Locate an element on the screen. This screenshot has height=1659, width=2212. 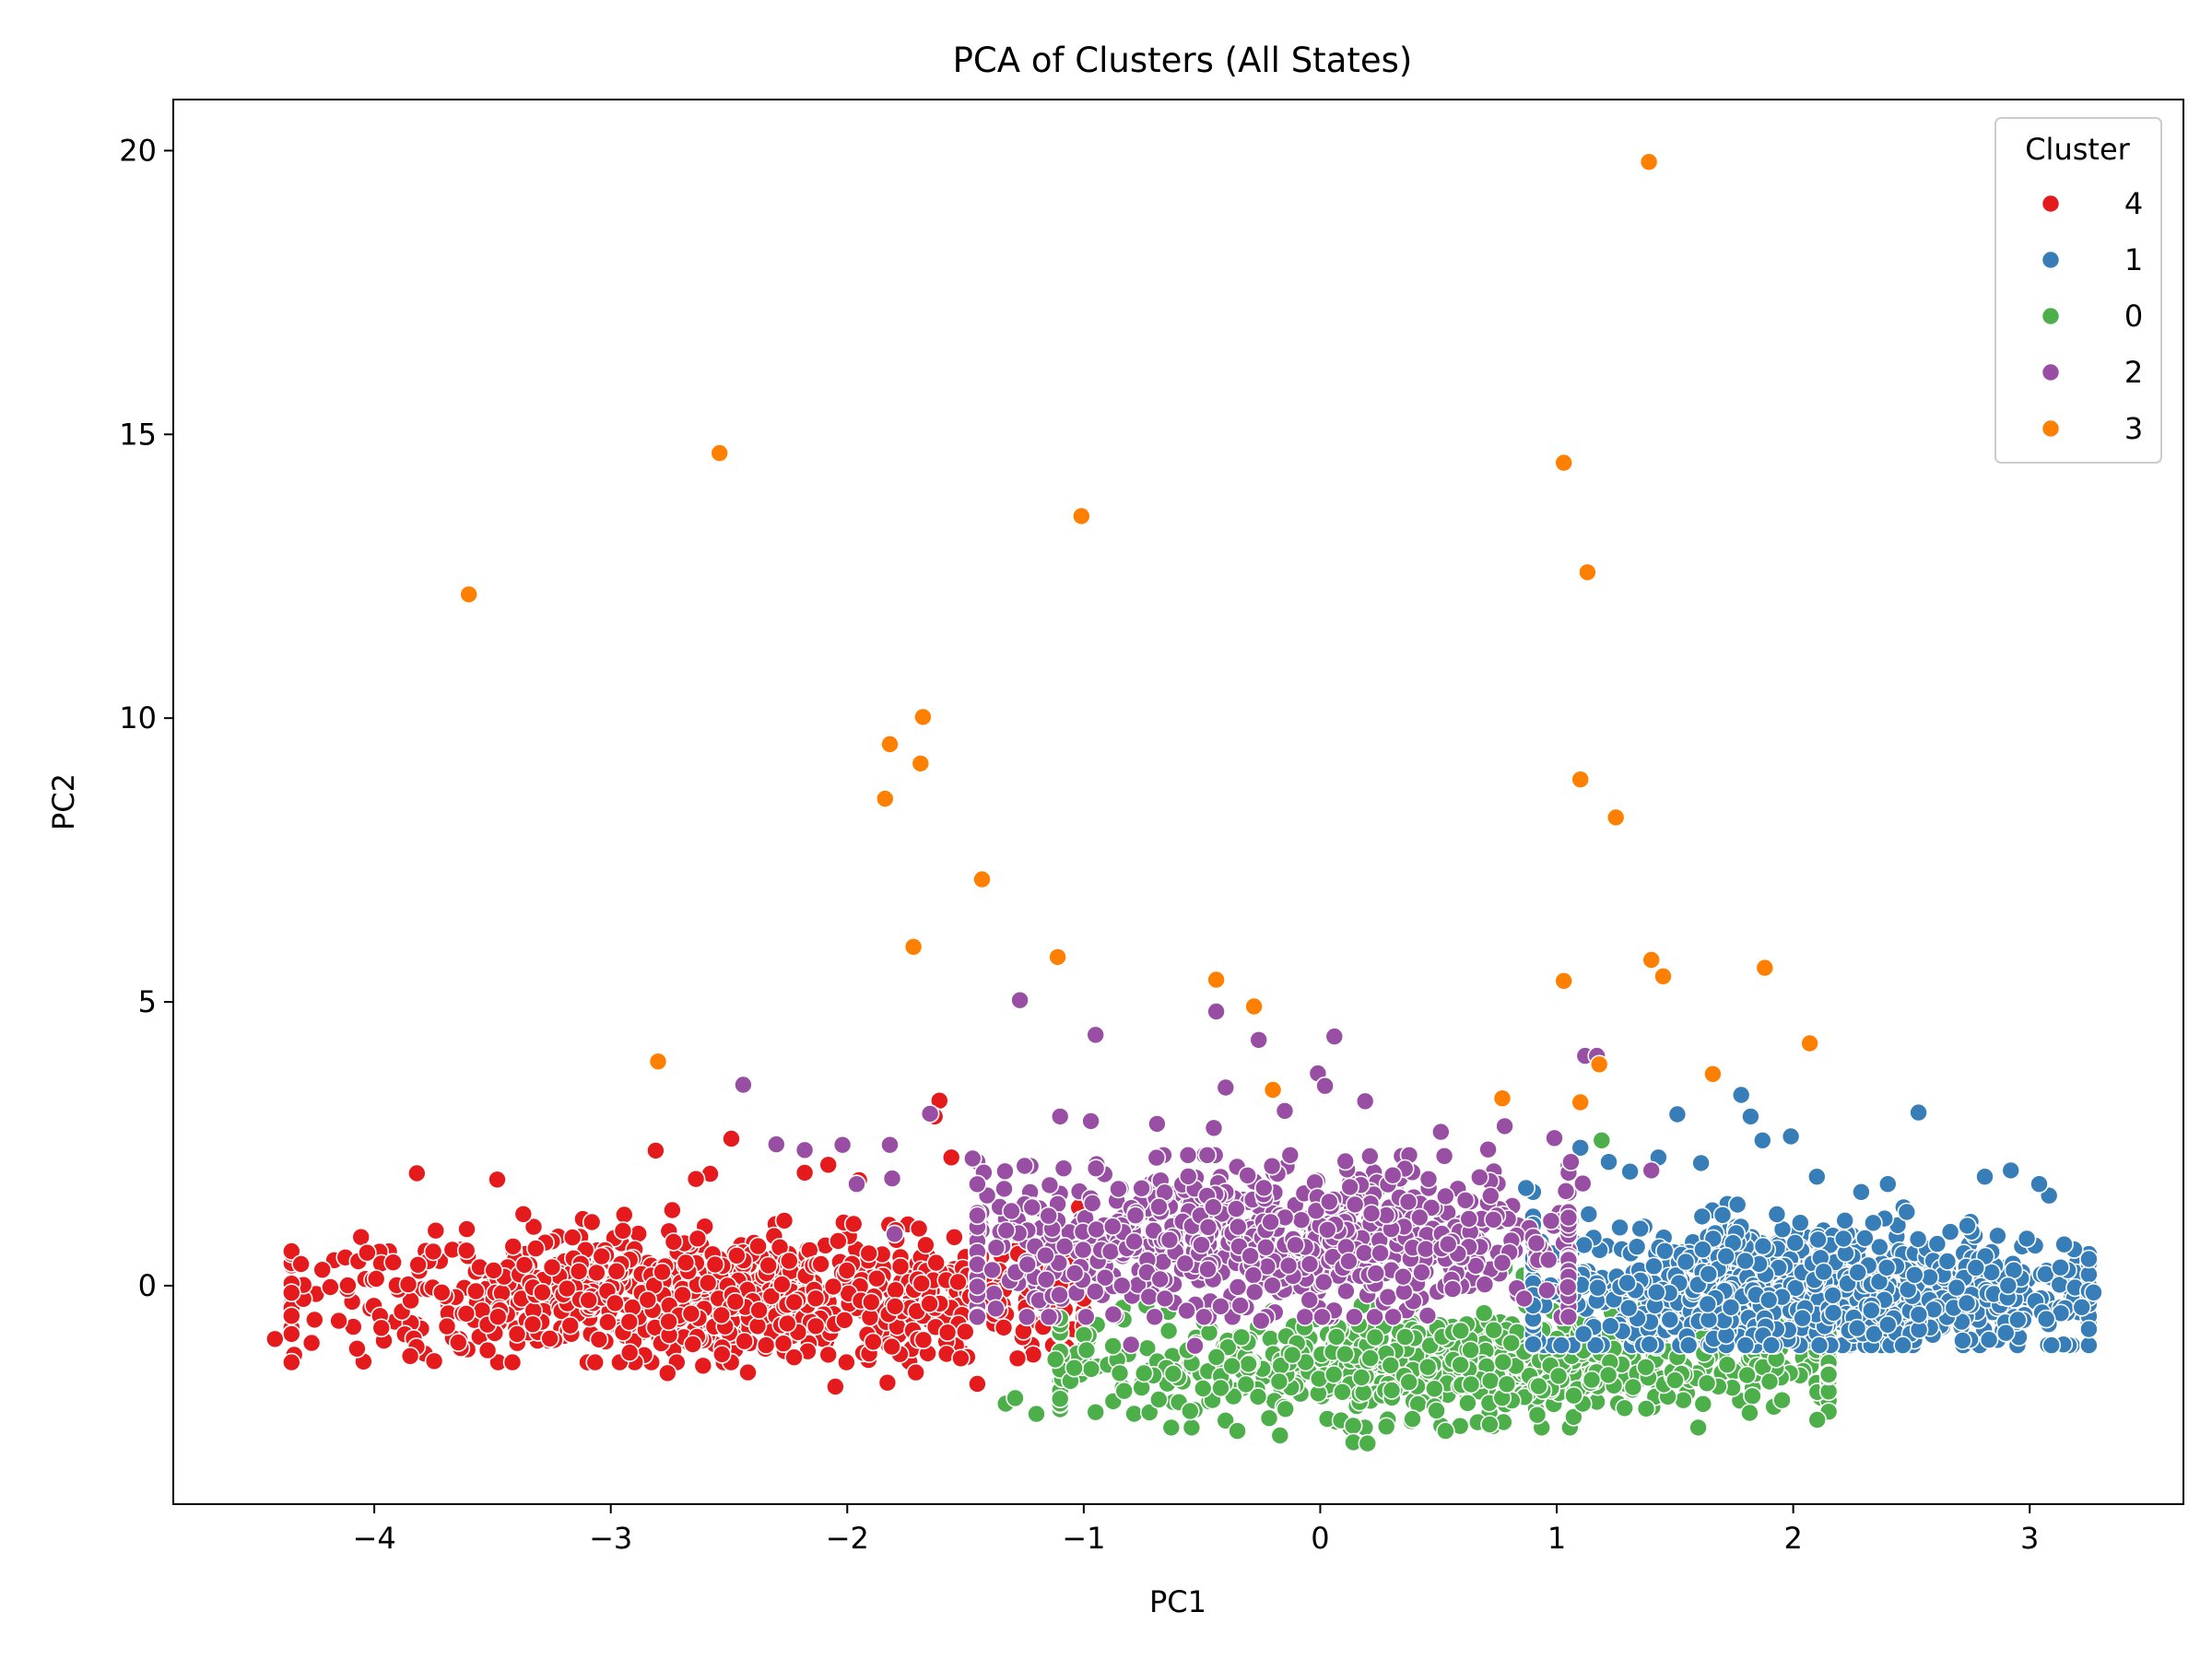
x-axis-label: PC1 is located at coordinates (1177, 1601).